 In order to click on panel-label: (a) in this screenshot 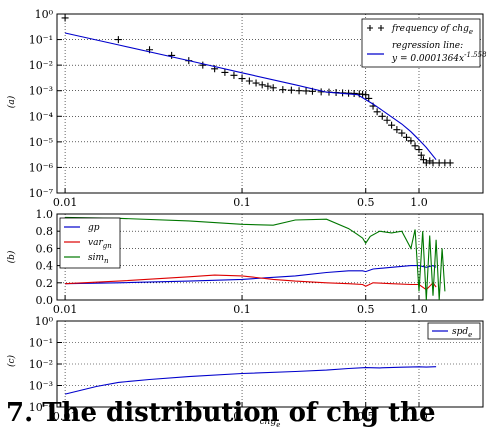, I will do `click(11, 101)`.